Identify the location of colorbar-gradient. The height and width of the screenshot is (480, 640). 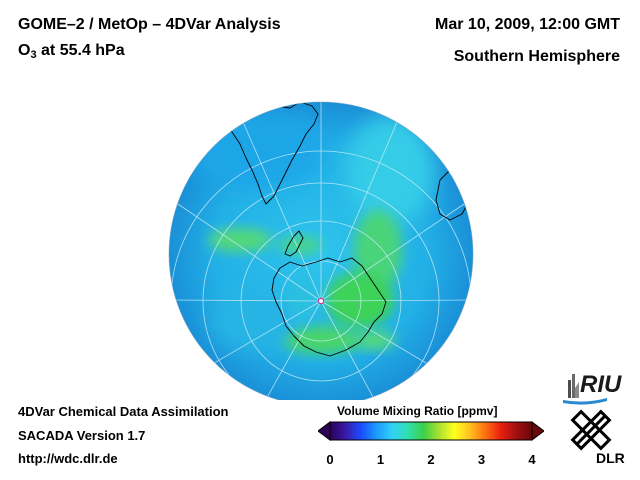
(431, 431).